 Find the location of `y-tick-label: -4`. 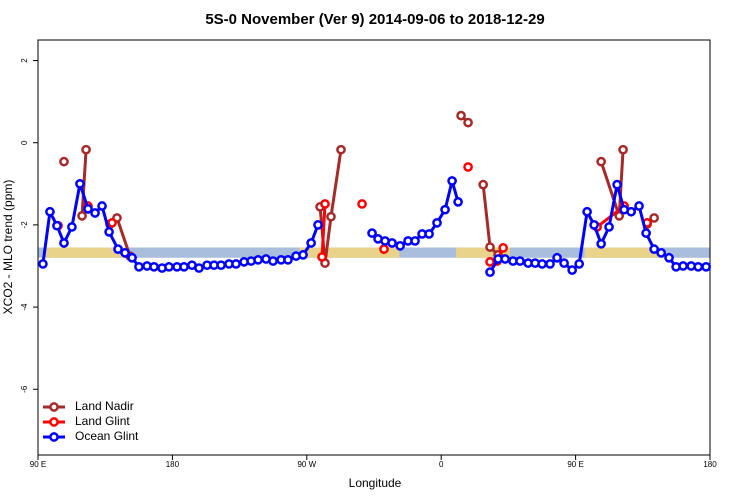

y-tick-label: -4 is located at coordinates (24, 307).